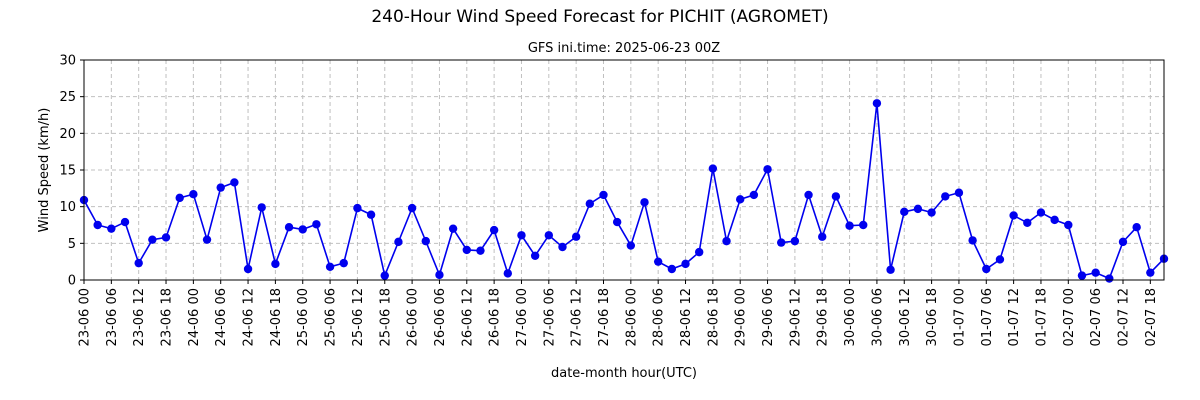 The image size is (1200, 400). What do you see at coordinates (659, 317) in the screenshot?
I see `x-tick-label: 28-06 06` at bounding box center [659, 317].